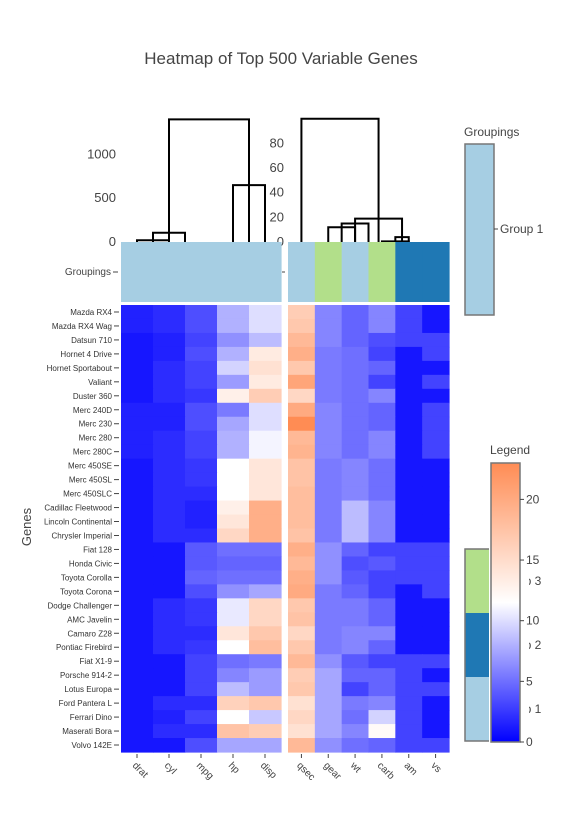 This screenshot has height=813, width=573. Describe the element at coordinates (281, 272) in the screenshot. I see `column-groupings-row` at that location.